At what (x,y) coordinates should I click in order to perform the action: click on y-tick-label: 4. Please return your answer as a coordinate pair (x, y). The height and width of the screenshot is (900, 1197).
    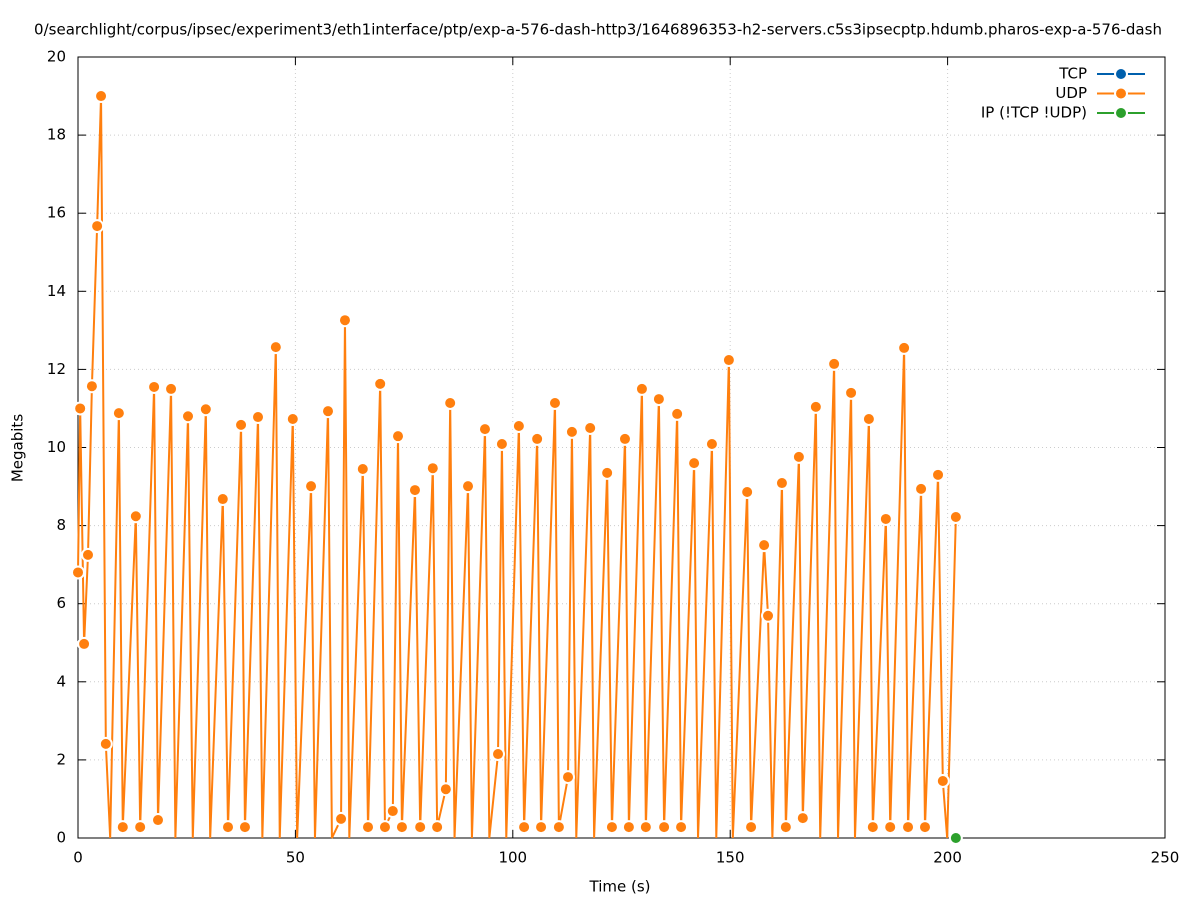
    Looking at the image, I should click on (61, 681).